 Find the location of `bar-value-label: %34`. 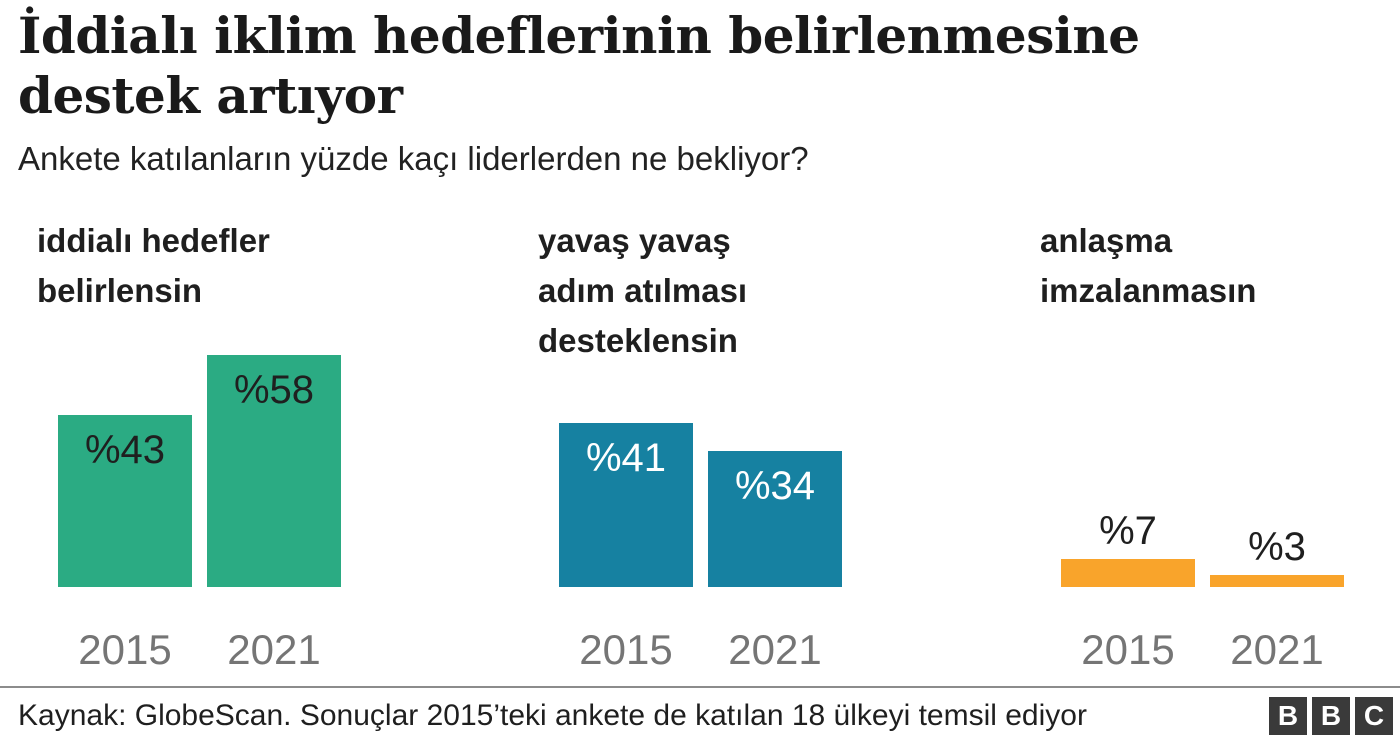

bar-value-label: %34 is located at coordinates (775, 486).